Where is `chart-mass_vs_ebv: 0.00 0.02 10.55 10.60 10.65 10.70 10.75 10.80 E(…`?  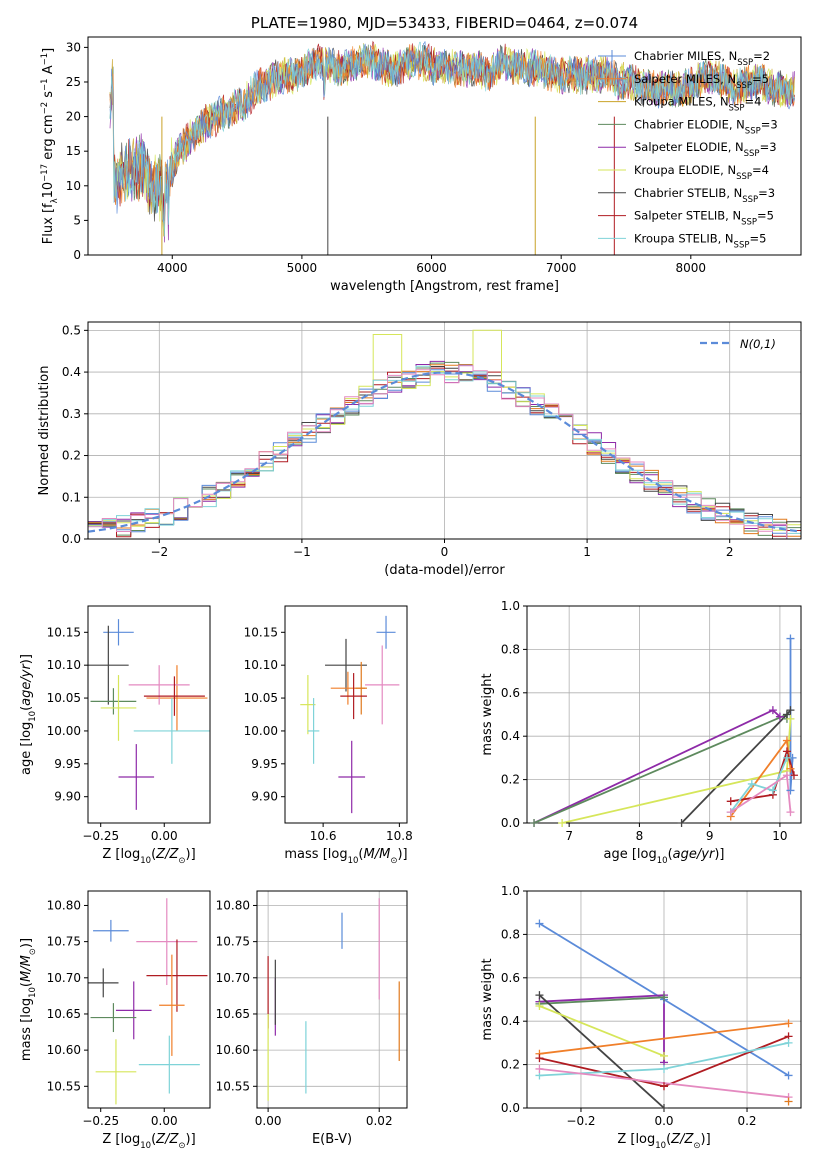
chart-mass_vs_ebv: 0.00 0.02 10.55 10.60 10.65 10.70 10.75 10.80 E(… is located at coordinates (312, 1018).